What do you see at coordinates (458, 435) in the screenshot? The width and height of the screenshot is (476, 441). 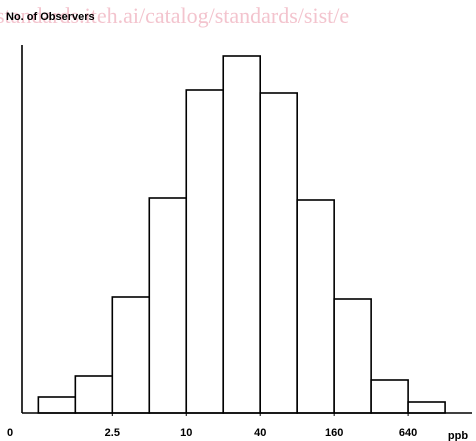 I see `x-axis-label: ppb` at bounding box center [458, 435].